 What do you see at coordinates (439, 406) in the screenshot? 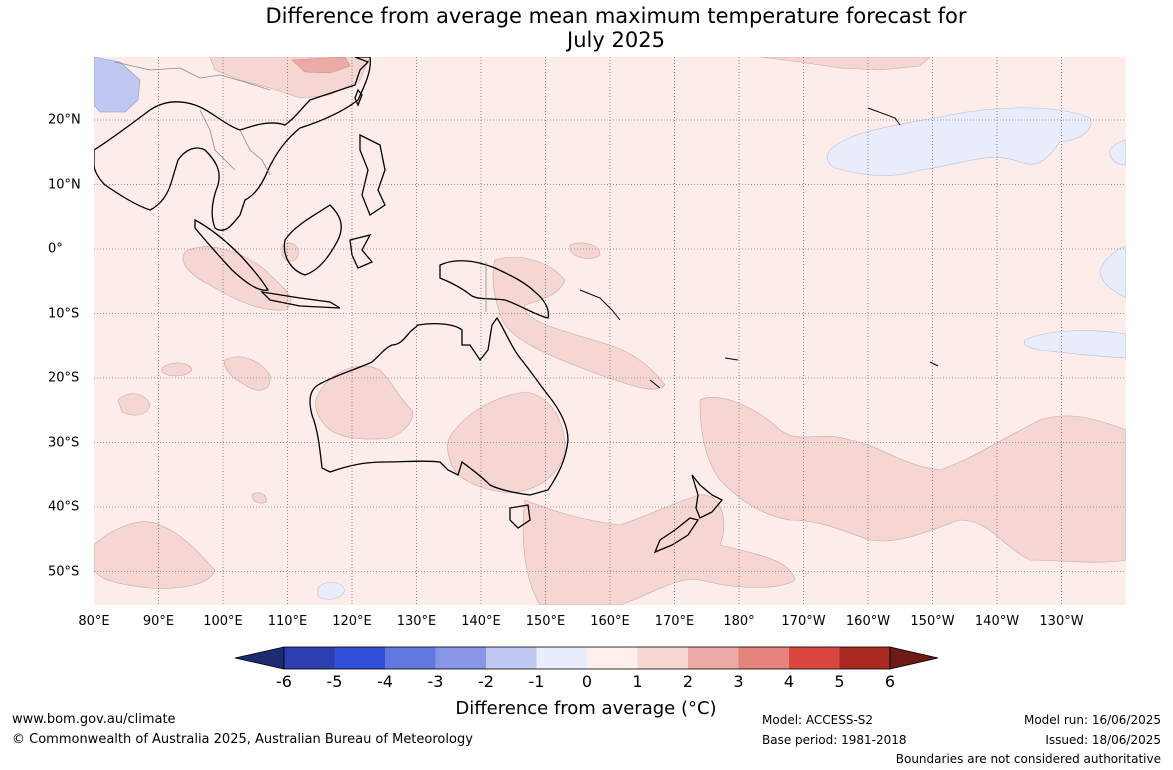
I see `australia-coastline` at bounding box center [439, 406].